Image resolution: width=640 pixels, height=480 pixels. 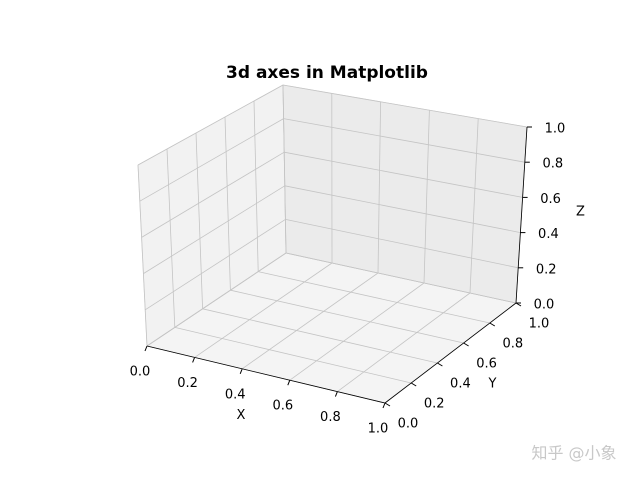 What do you see at coordinates (552, 164) in the screenshot?
I see `z-tick-label: 0.8` at bounding box center [552, 164].